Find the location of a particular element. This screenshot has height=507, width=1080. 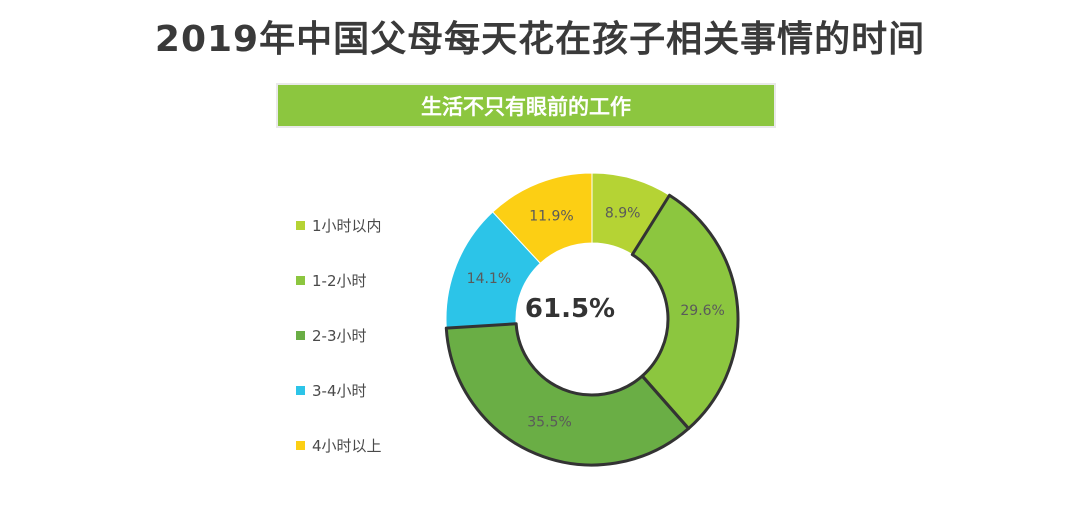

legend-label: 1-2小时 is located at coordinates (339, 281).